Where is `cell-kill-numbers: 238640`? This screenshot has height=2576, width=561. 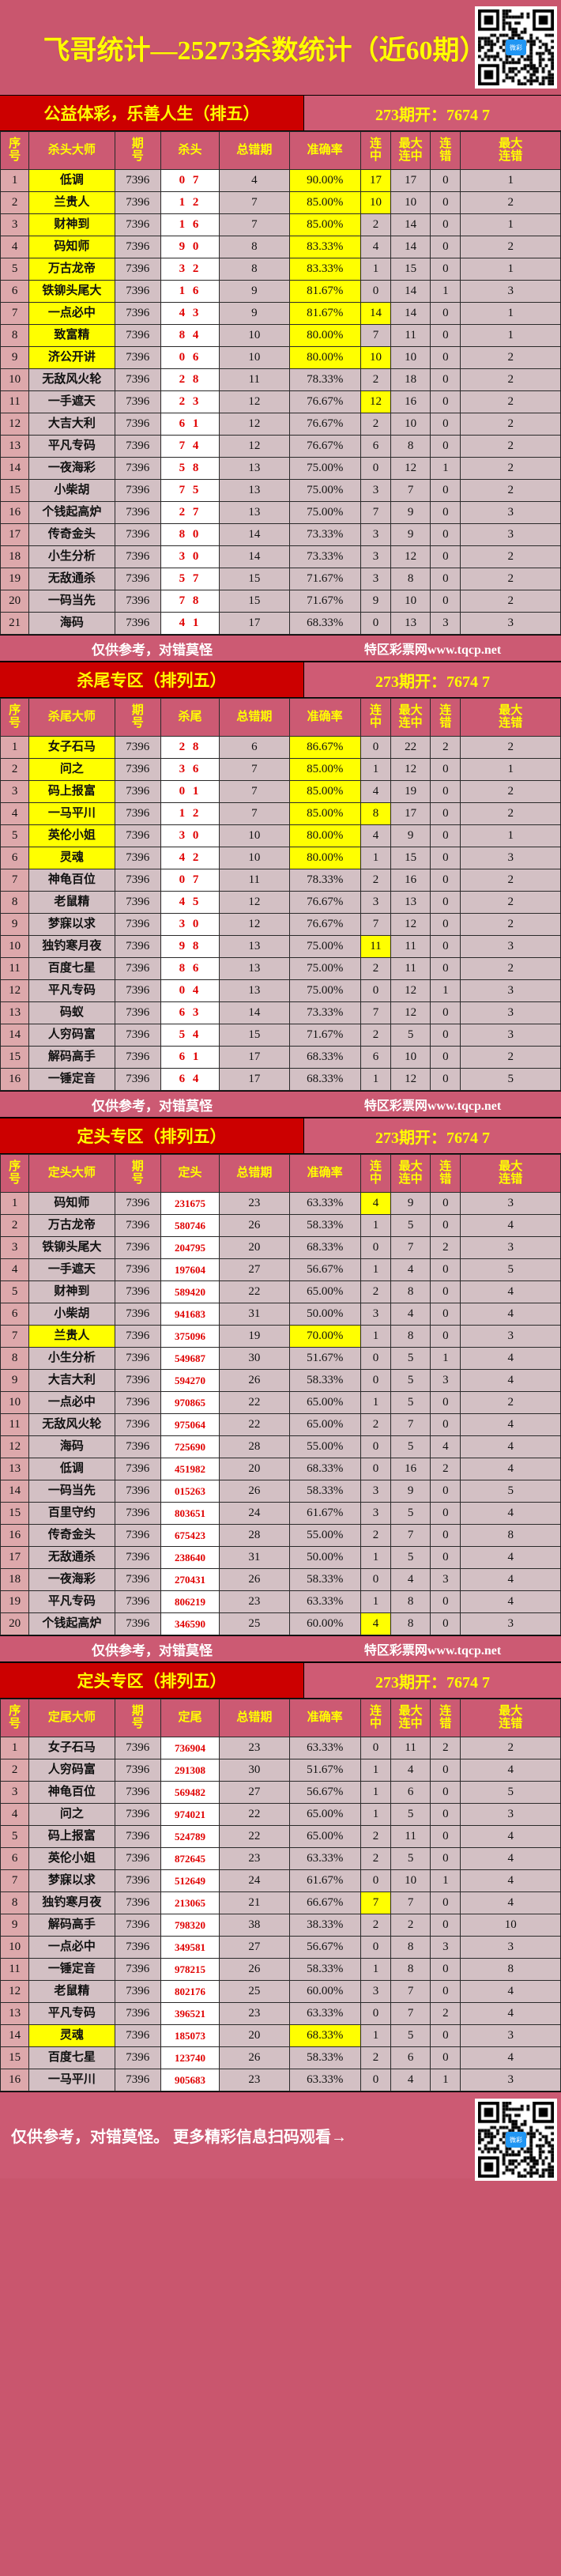 cell-kill-numbers: 238640 is located at coordinates (190, 1557).